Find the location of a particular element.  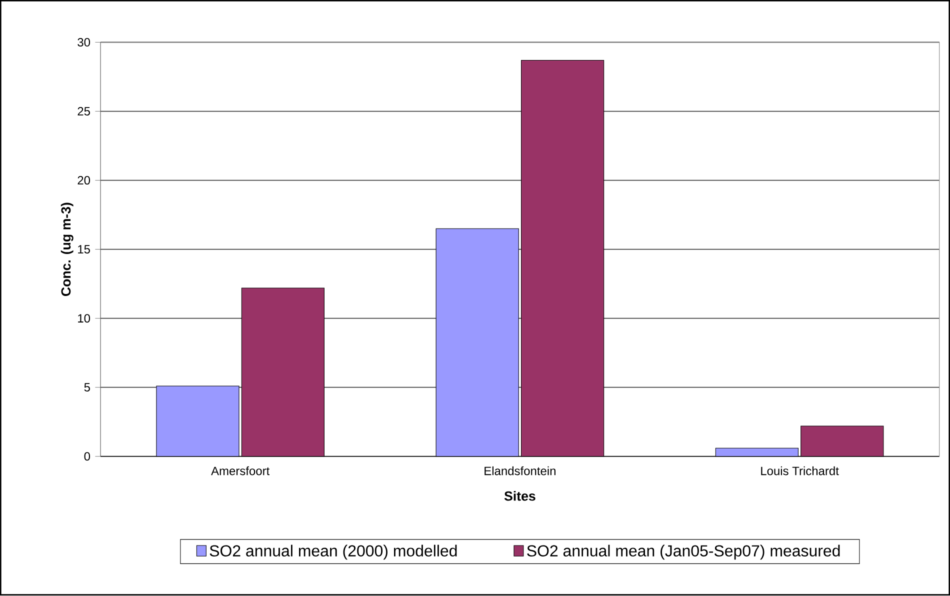

y-tick-label: 20 is located at coordinates (84, 180).